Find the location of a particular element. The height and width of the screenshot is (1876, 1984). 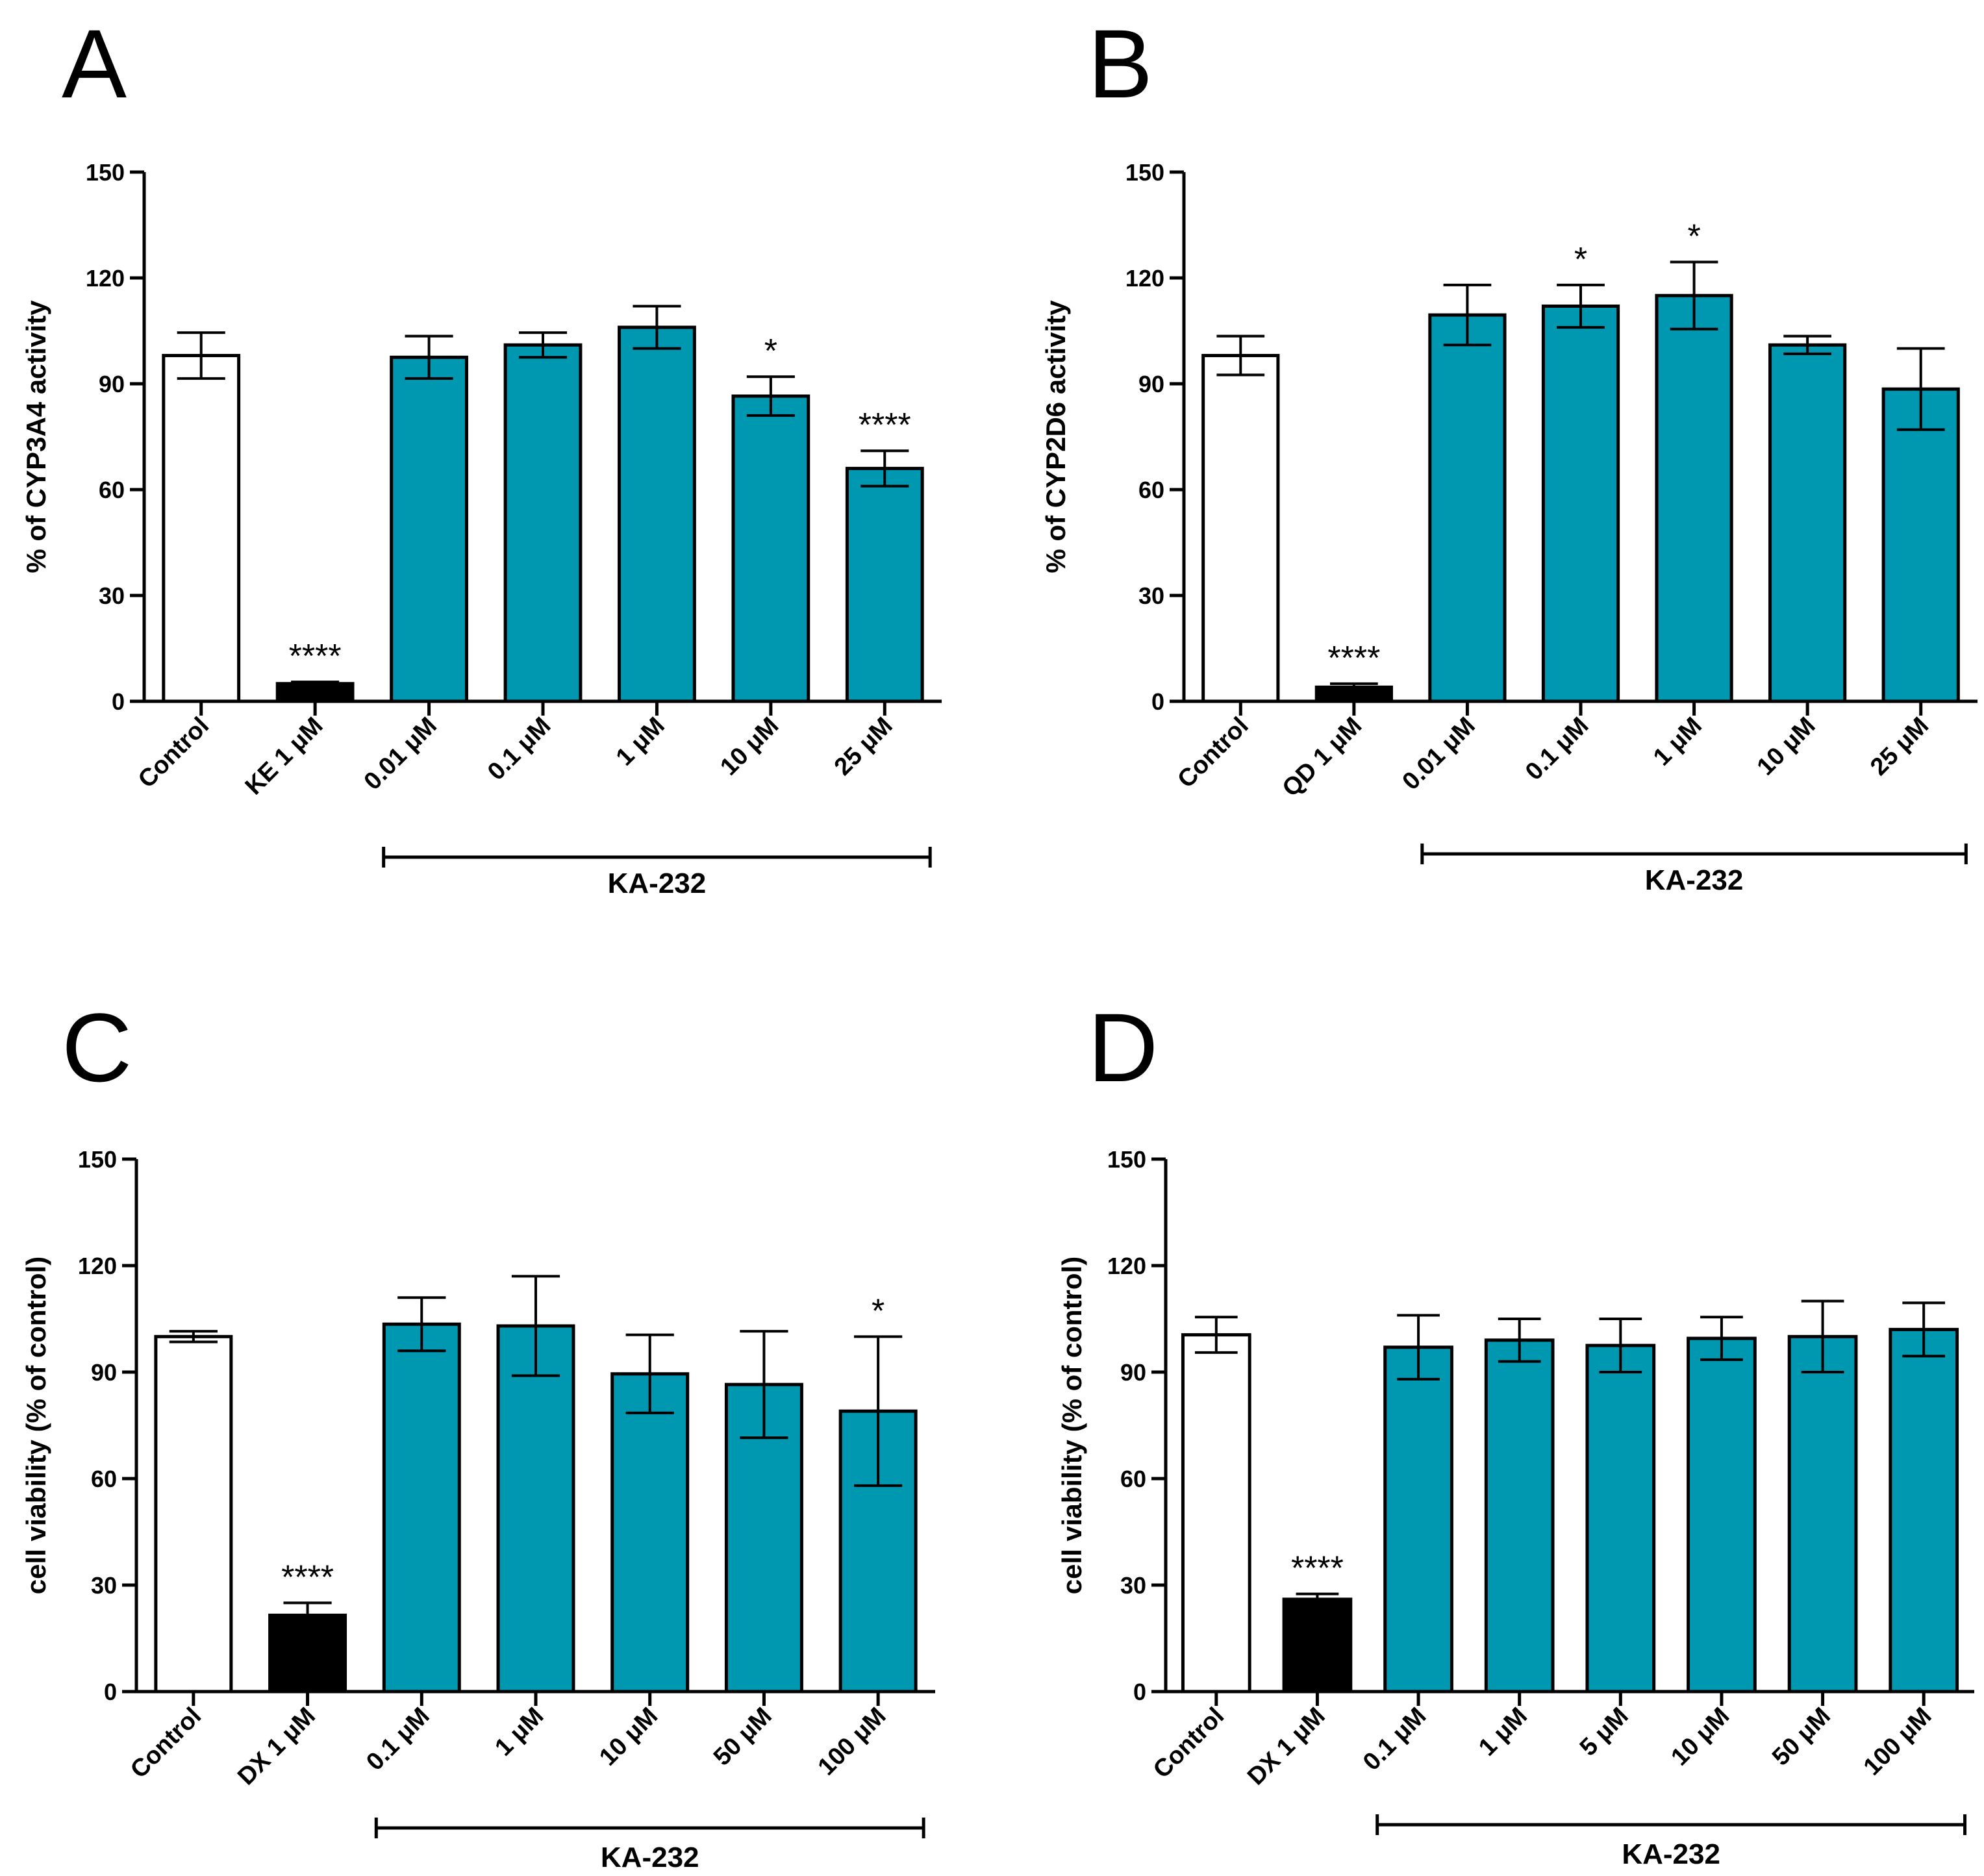

panel-letter: A is located at coordinates (94, 63).